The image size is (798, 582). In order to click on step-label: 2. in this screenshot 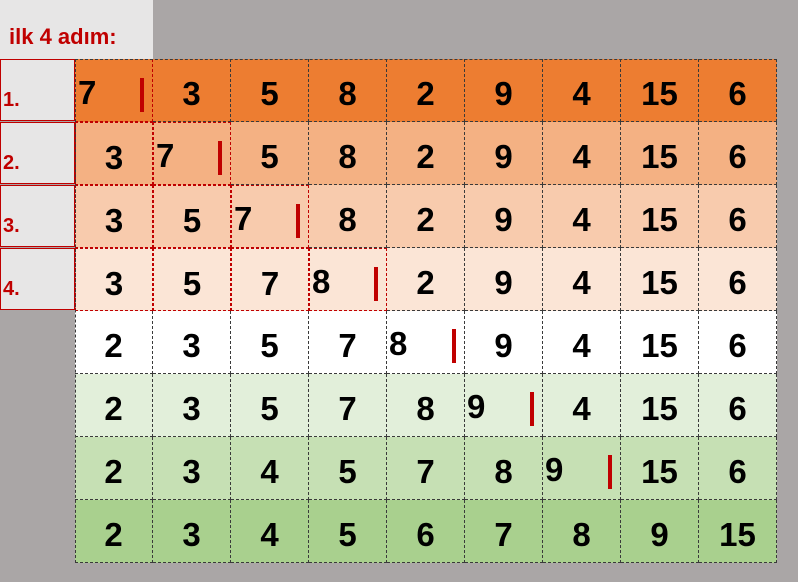, I will do `click(37, 153)`.